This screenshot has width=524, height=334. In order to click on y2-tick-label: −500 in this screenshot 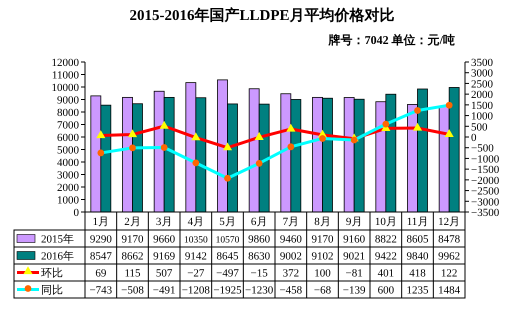, I will do `click(482, 148)`.